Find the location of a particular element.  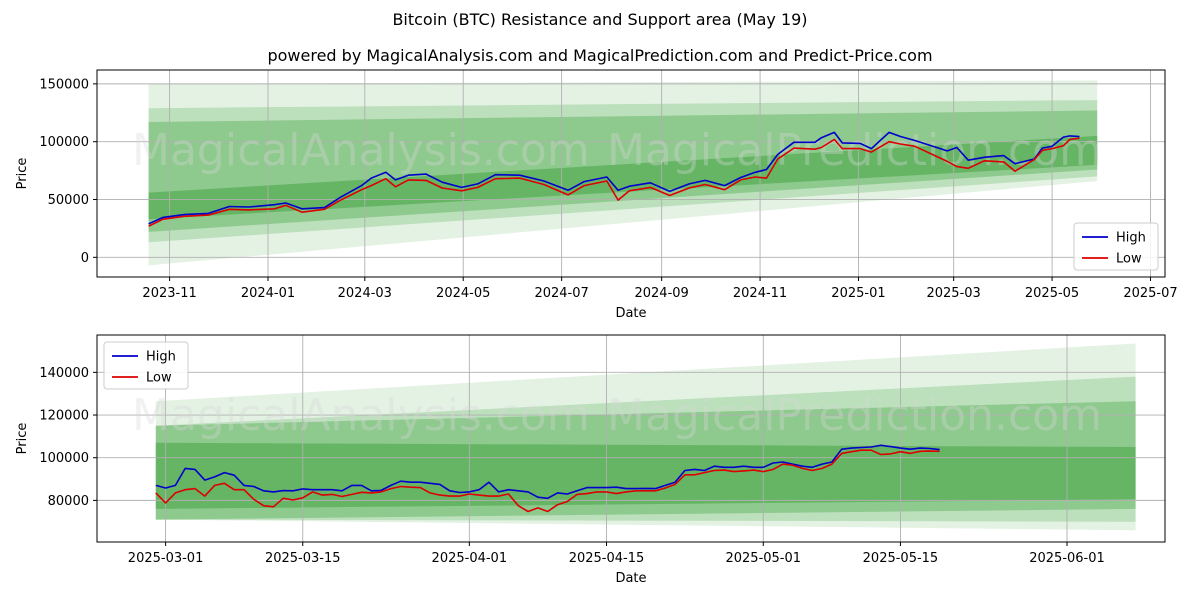

x-tick-label: 2025-05-15 is located at coordinates (901, 558).